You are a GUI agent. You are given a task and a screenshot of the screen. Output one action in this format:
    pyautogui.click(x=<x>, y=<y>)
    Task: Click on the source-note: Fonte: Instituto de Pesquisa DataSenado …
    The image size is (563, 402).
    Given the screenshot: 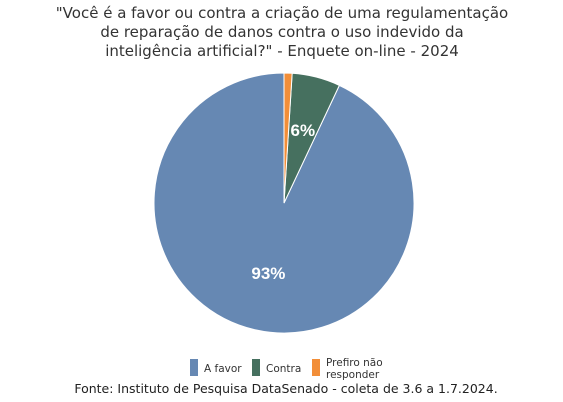 What is the action you would take?
    pyautogui.click(x=285, y=388)
    